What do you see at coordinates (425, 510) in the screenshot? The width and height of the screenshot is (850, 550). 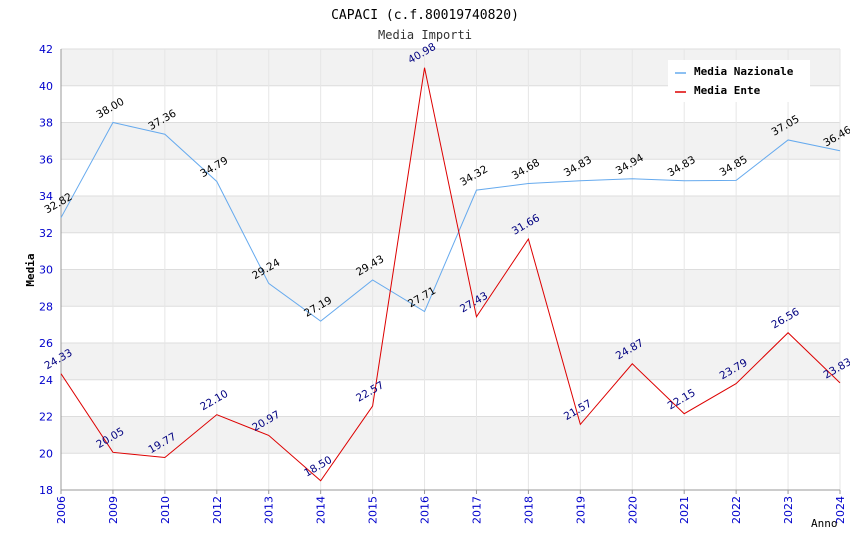 I see `x-tick-label: 2016` at bounding box center [425, 510].